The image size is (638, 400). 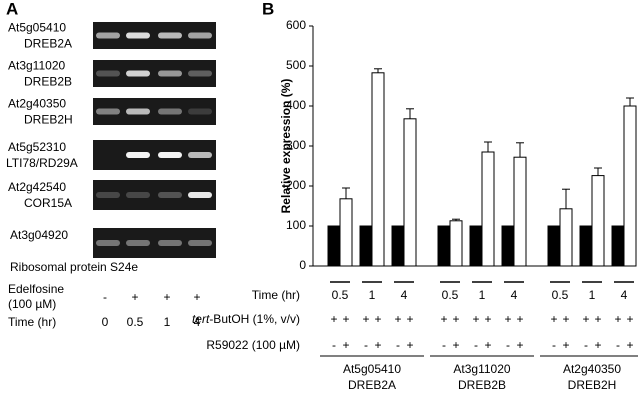 What do you see at coordinates (167, 322) in the screenshot?
I see `time-value: 1` at bounding box center [167, 322].